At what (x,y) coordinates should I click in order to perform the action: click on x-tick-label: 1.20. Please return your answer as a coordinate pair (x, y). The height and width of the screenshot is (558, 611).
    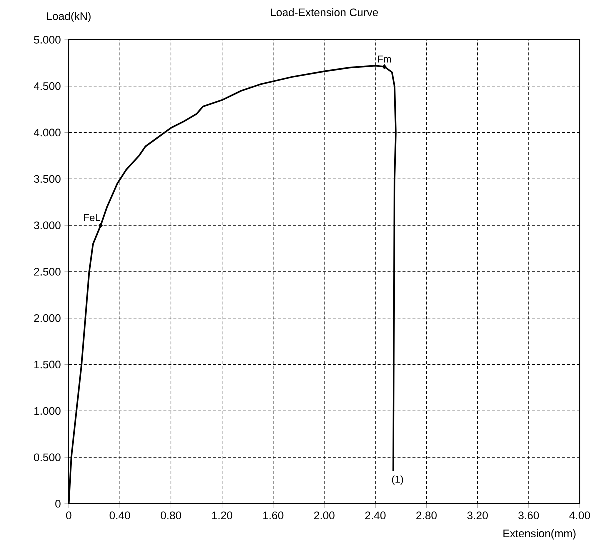
    Looking at the image, I should click on (222, 516).